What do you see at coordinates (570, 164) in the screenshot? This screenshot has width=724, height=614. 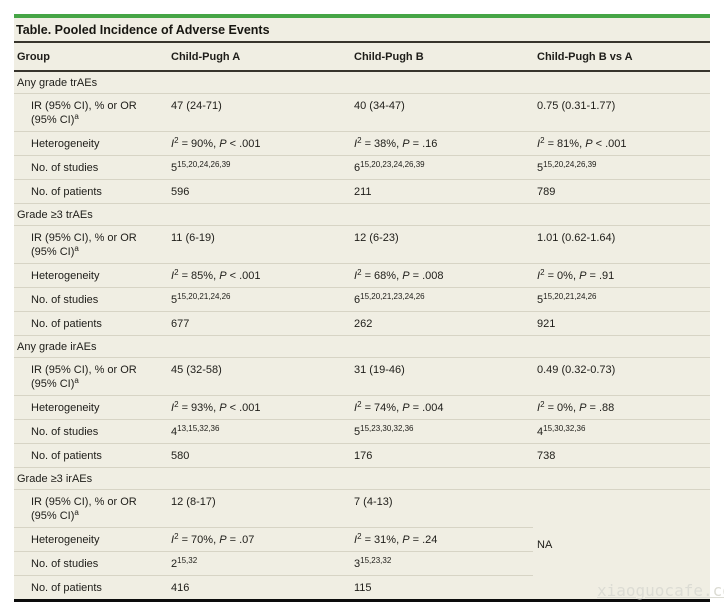 I see `reference-numbers: 15,20,24,26,39` at bounding box center [570, 164].